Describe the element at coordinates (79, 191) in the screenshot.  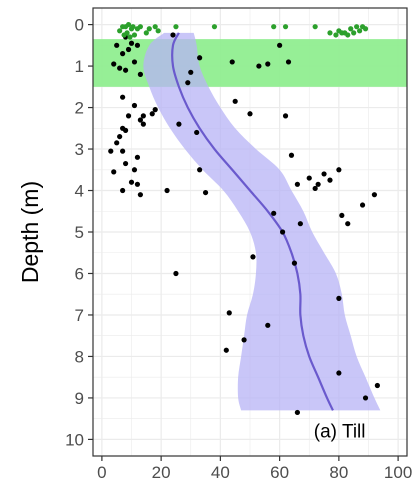
I see `y-tick-label: 4` at that location.